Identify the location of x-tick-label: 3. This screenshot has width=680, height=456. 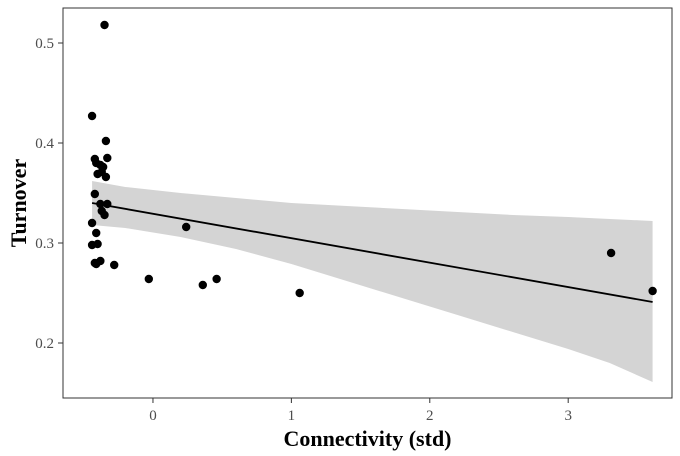
(568, 416).